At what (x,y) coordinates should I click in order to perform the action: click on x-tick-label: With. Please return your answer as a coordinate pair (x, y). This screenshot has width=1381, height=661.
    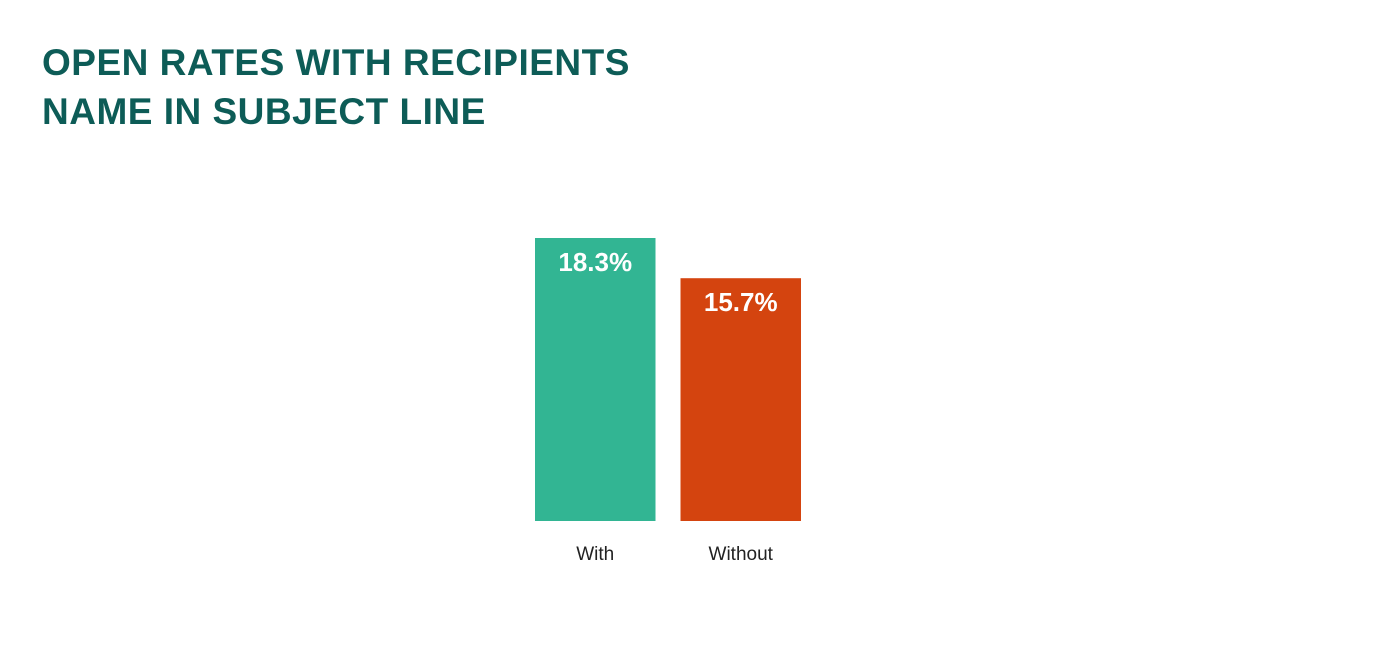
    Looking at the image, I should click on (595, 554).